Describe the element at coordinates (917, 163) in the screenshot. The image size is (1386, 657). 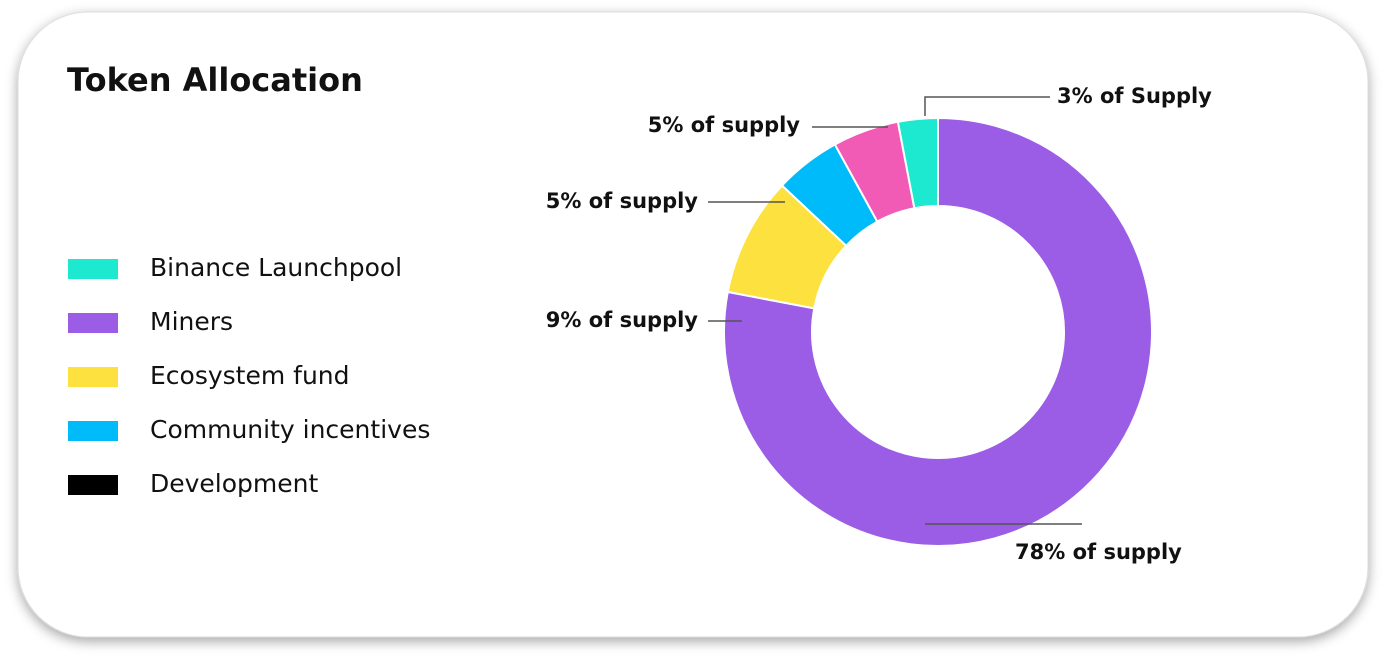
I see `slice` at that location.